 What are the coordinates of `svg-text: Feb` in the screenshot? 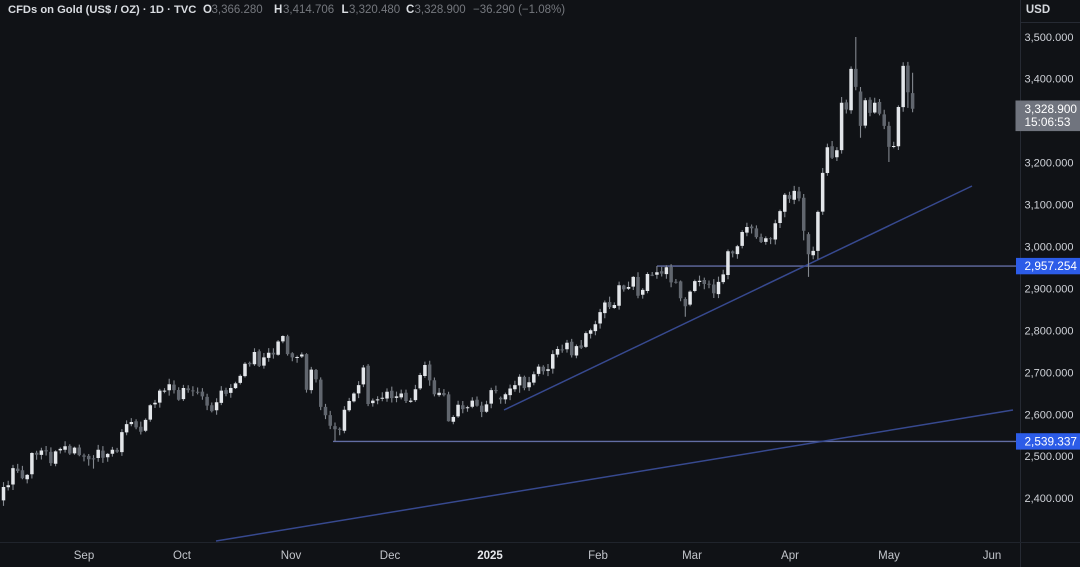 It's located at (598, 556).